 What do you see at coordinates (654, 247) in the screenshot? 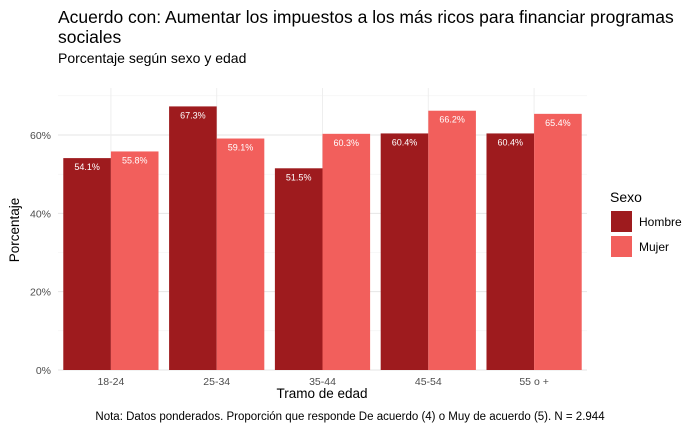
I see `legend-label-mujer: Mujer` at bounding box center [654, 247].